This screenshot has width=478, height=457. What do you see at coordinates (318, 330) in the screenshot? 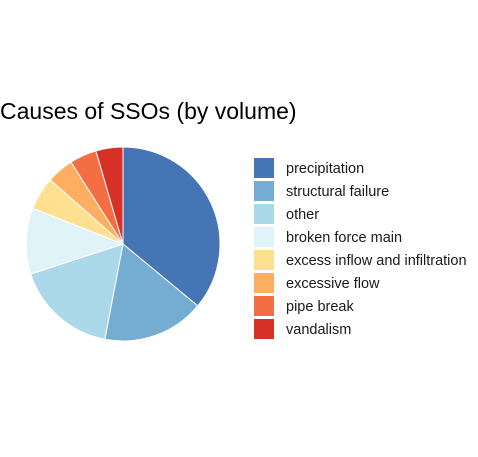
I see `legend-label: vandalism` at bounding box center [318, 330].